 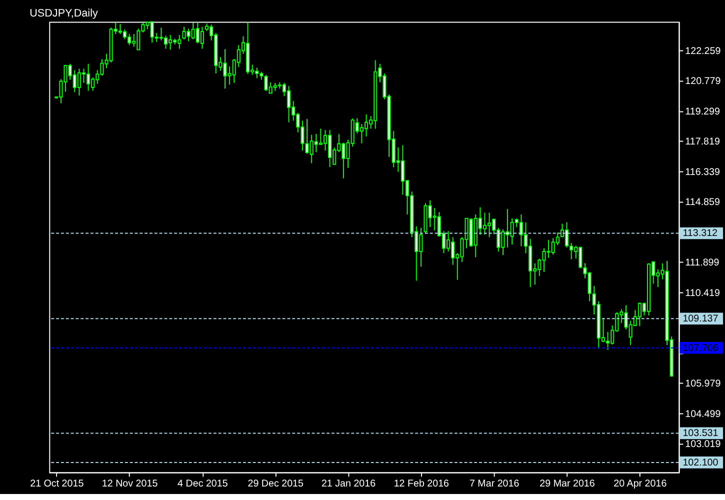 What do you see at coordinates (700, 234) in the screenshot?
I see `ref-line-label: 113.312` at bounding box center [700, 234].